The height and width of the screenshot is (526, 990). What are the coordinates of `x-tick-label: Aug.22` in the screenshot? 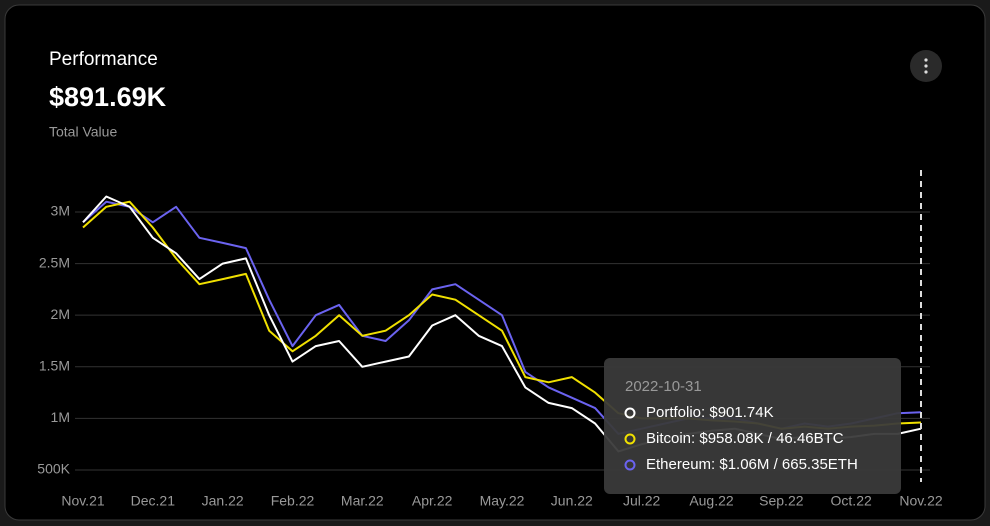 It's located at (711, 501).